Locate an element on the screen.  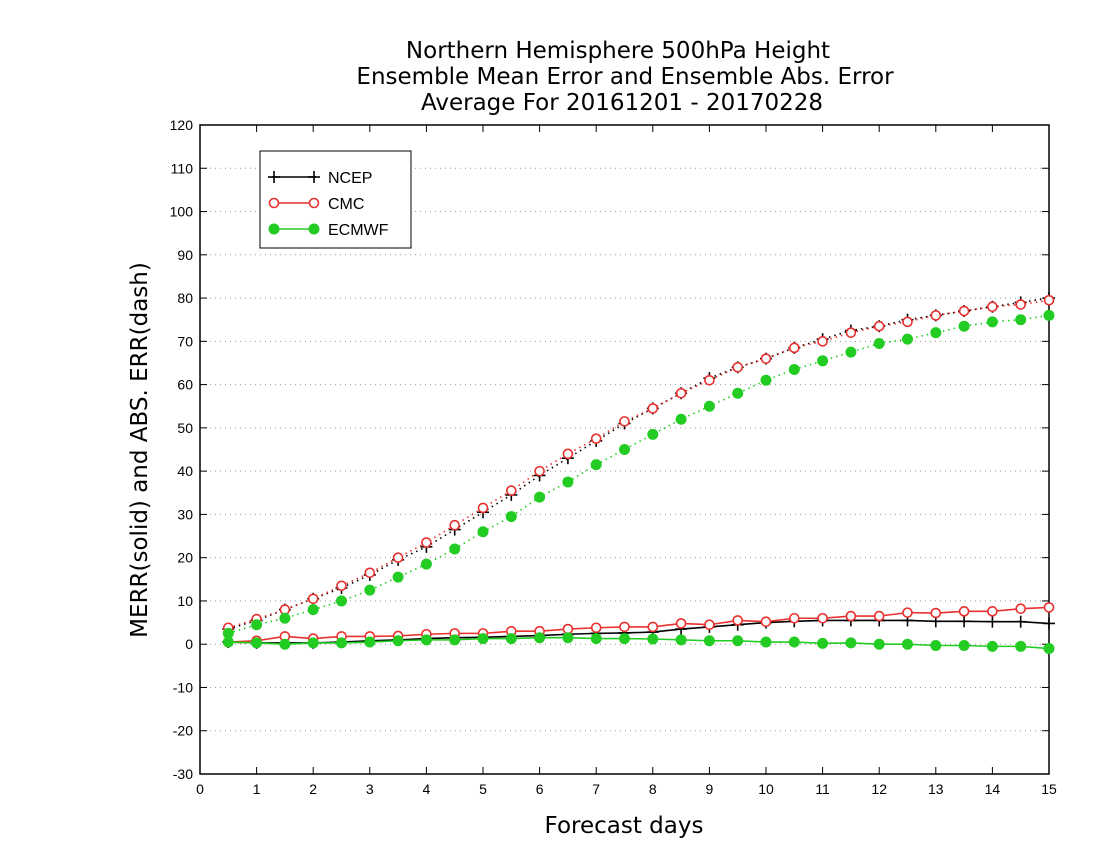
y-tick-label: 40 is located at coordinates (185, 471).